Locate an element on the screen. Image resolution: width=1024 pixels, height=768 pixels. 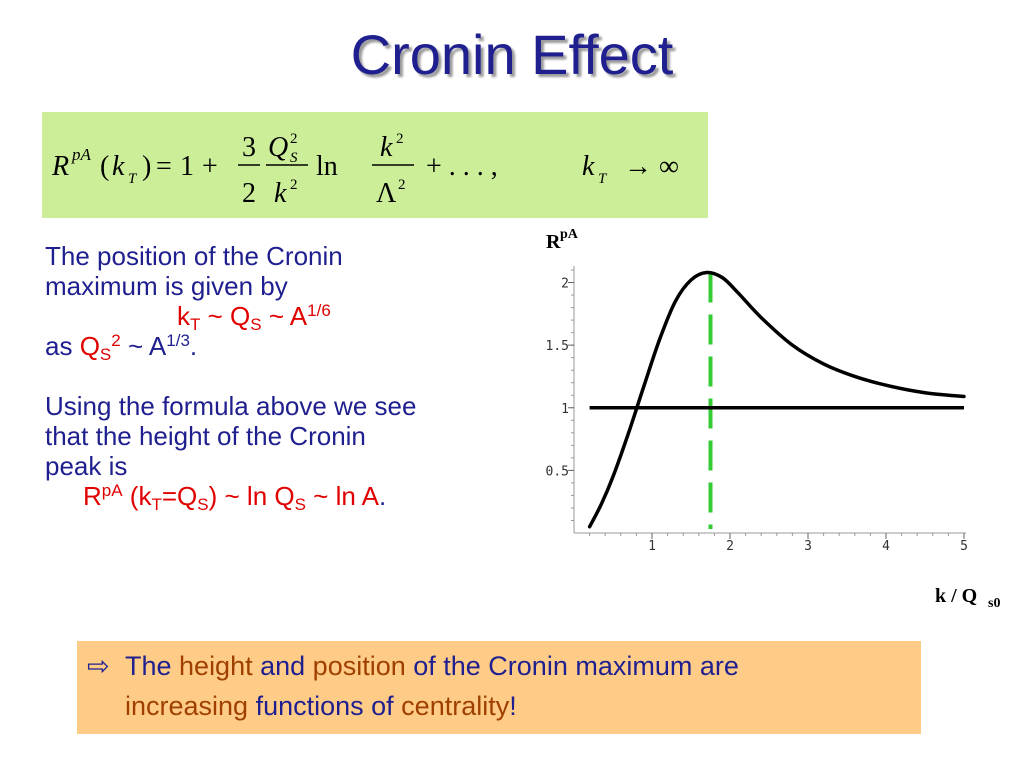
y-tick-label: 1 is located at coordinates (565, 409).